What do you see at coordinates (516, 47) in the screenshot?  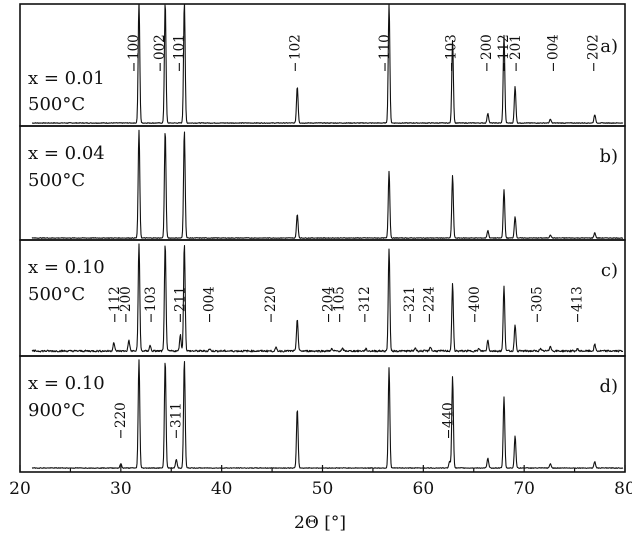 I see `peak-label: 201` at bounding box center [516, 47].